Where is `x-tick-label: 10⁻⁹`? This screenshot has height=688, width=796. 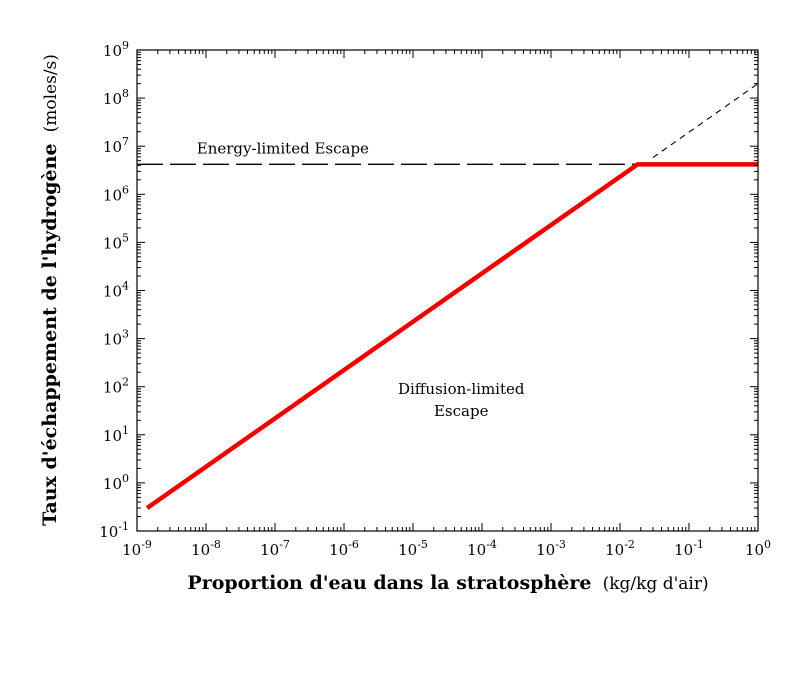
x-tick-label: 10⁻⁹ is located at coordinates (137, 548).